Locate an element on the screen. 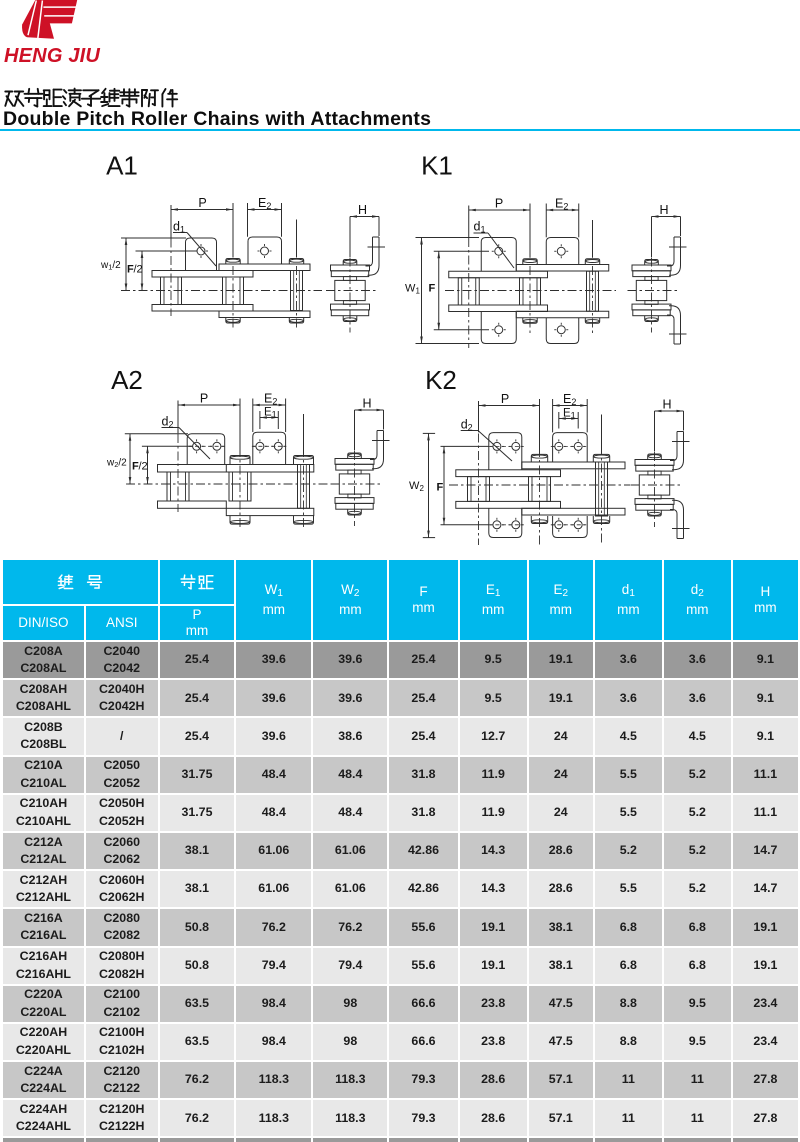 The width and height of the screenshot is (800, 1142). svg-text: 2 is located at coordinates (422, 488).